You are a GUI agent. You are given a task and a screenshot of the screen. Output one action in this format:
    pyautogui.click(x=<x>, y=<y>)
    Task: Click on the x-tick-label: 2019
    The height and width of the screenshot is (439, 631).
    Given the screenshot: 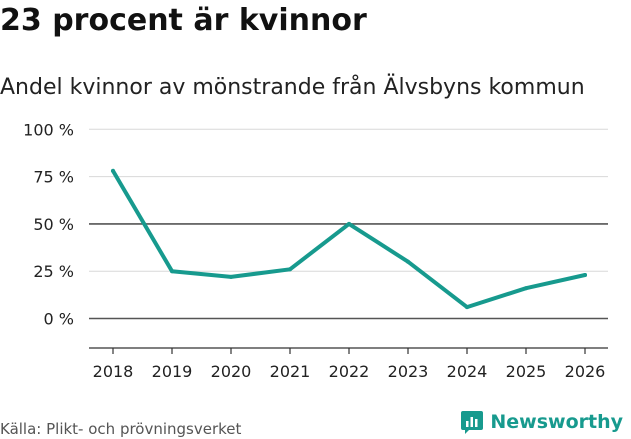 What is the action you would take?
    pyautogui.click(x=172, y=371)
    